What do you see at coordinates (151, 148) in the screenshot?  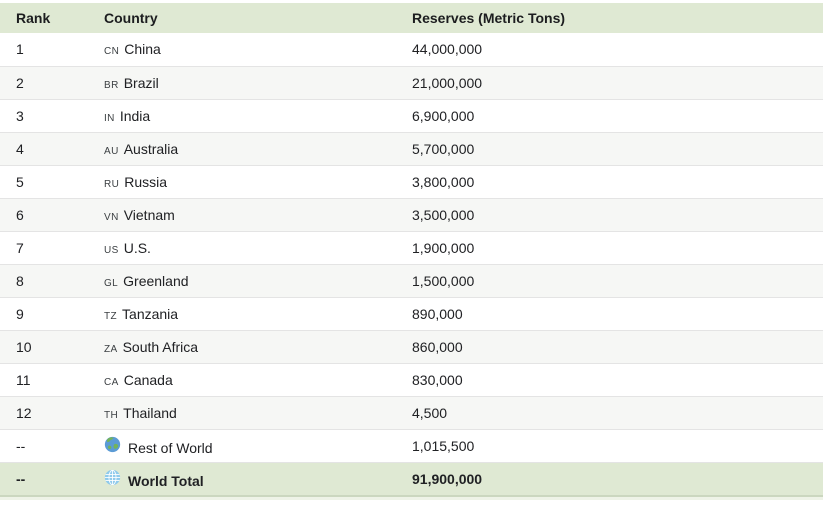 I see `country-name: Australia` at bounding box center [151, 148].